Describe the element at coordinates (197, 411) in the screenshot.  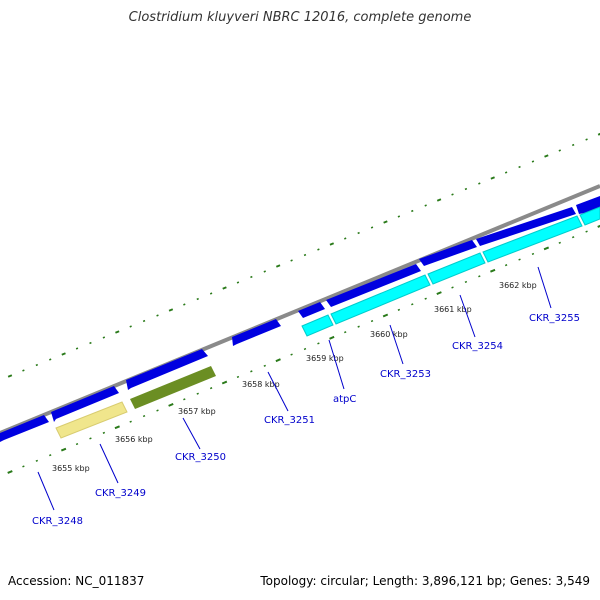
I see `tick-label: 3657 kbp` at that location.